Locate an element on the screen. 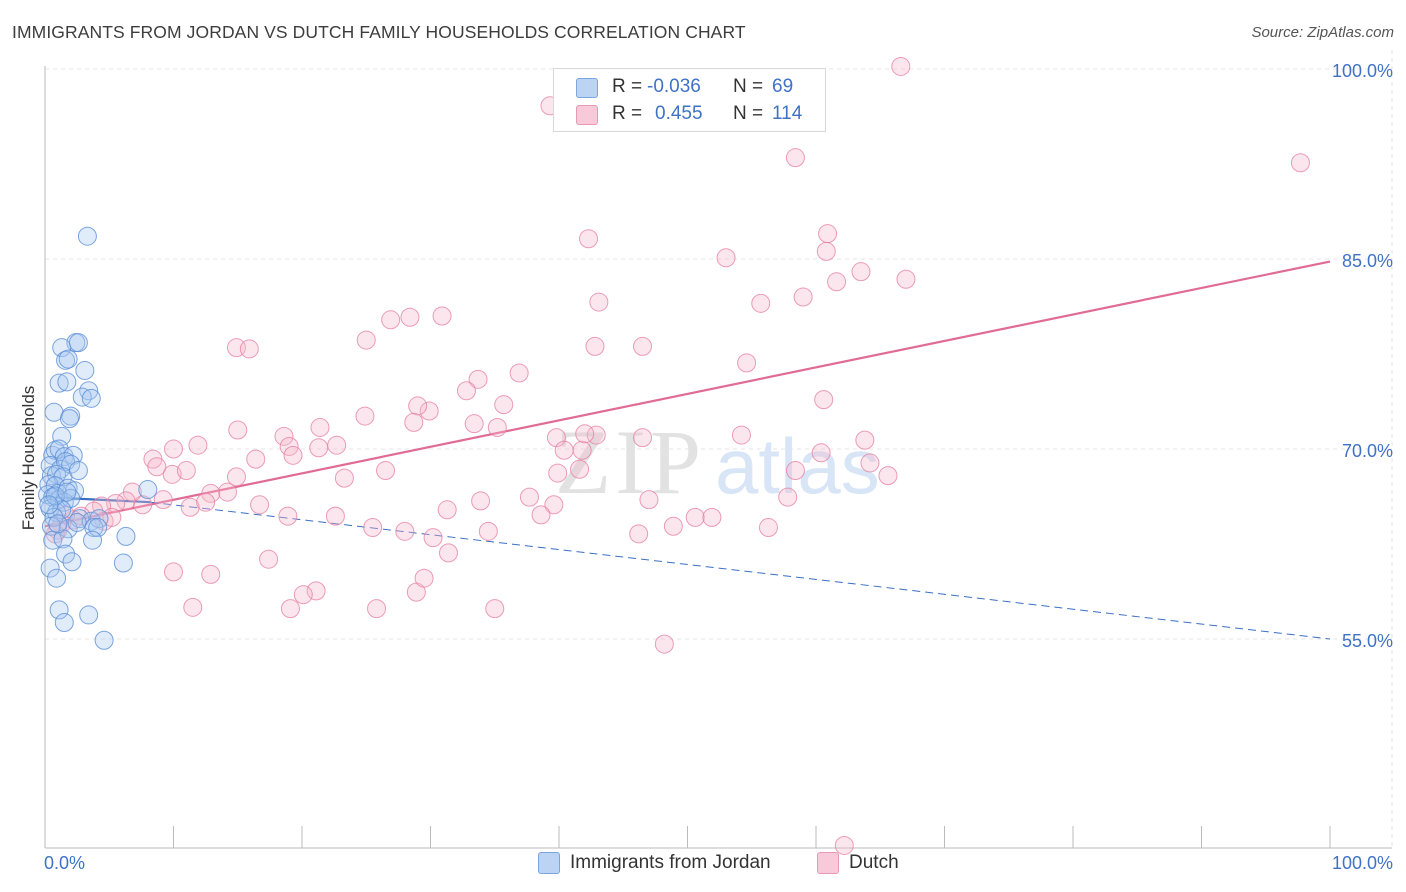 The width and height of the screenshot is (1406, 892). legend-n-value: 69 is located at coordinates (783, 86).